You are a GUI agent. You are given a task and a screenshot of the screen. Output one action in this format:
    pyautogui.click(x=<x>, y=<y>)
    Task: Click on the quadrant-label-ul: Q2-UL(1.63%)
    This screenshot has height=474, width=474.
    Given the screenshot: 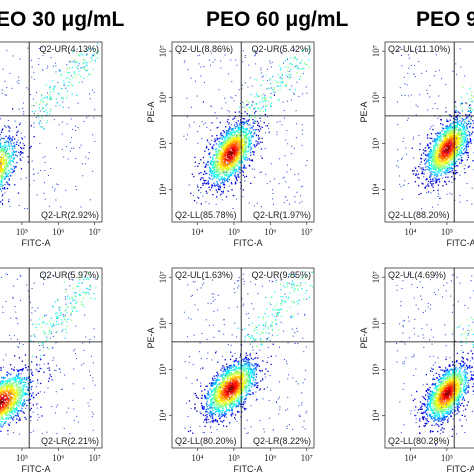 What is the action you would take?
    pyautogui.click(x=204, y=275)
    